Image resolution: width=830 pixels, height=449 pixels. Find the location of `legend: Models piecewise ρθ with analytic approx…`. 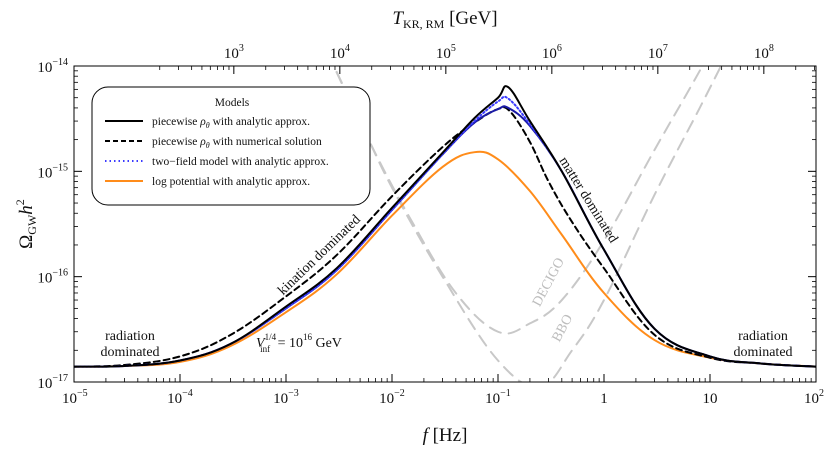

legend: Models piecewise ρθ with analytic approx… is located at coordinates (231, 146).